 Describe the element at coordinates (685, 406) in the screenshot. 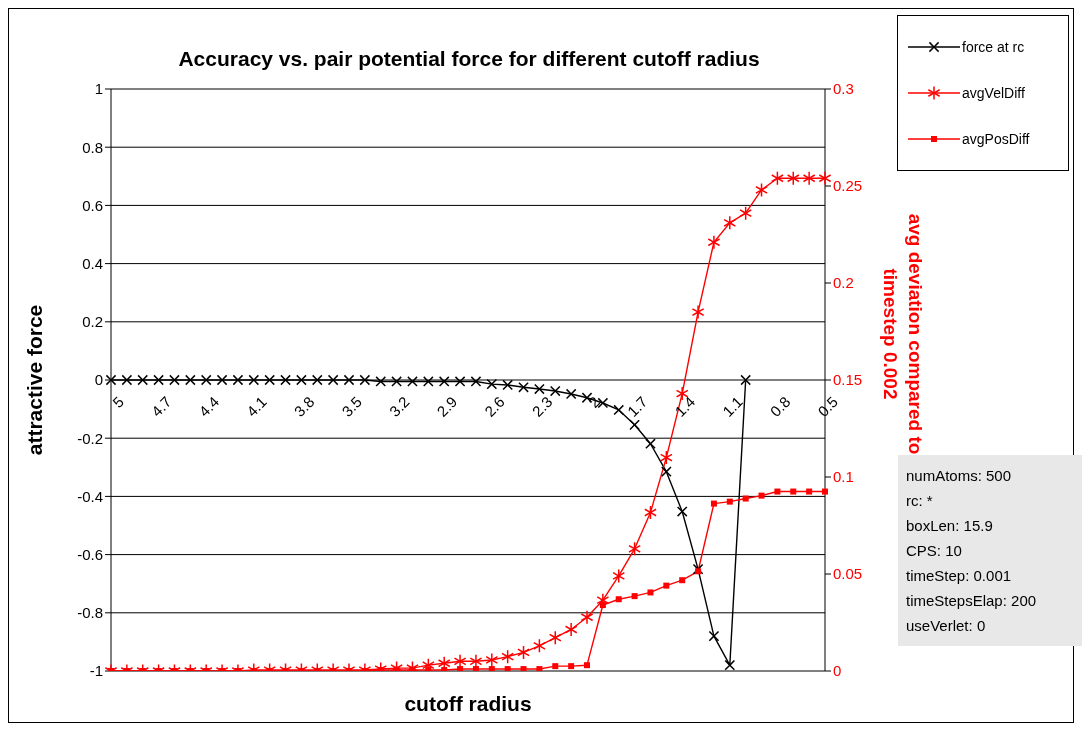

I see `x-tick-label: 1.4` at that location.